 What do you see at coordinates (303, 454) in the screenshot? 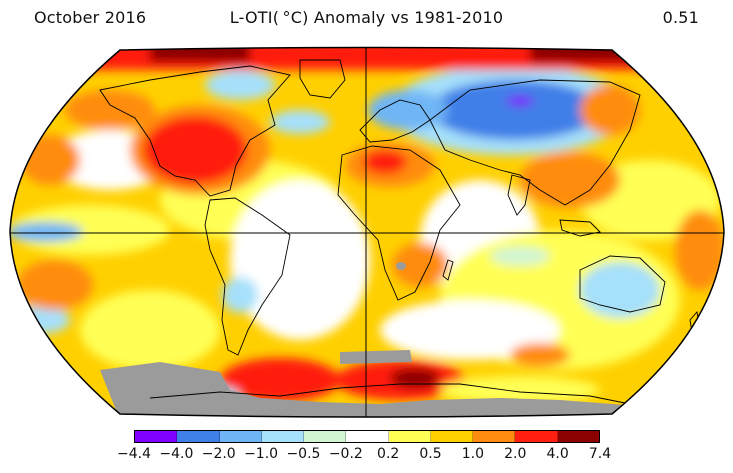
I see `legend-tick-label: −0.5` at bounding box center [303, 454].